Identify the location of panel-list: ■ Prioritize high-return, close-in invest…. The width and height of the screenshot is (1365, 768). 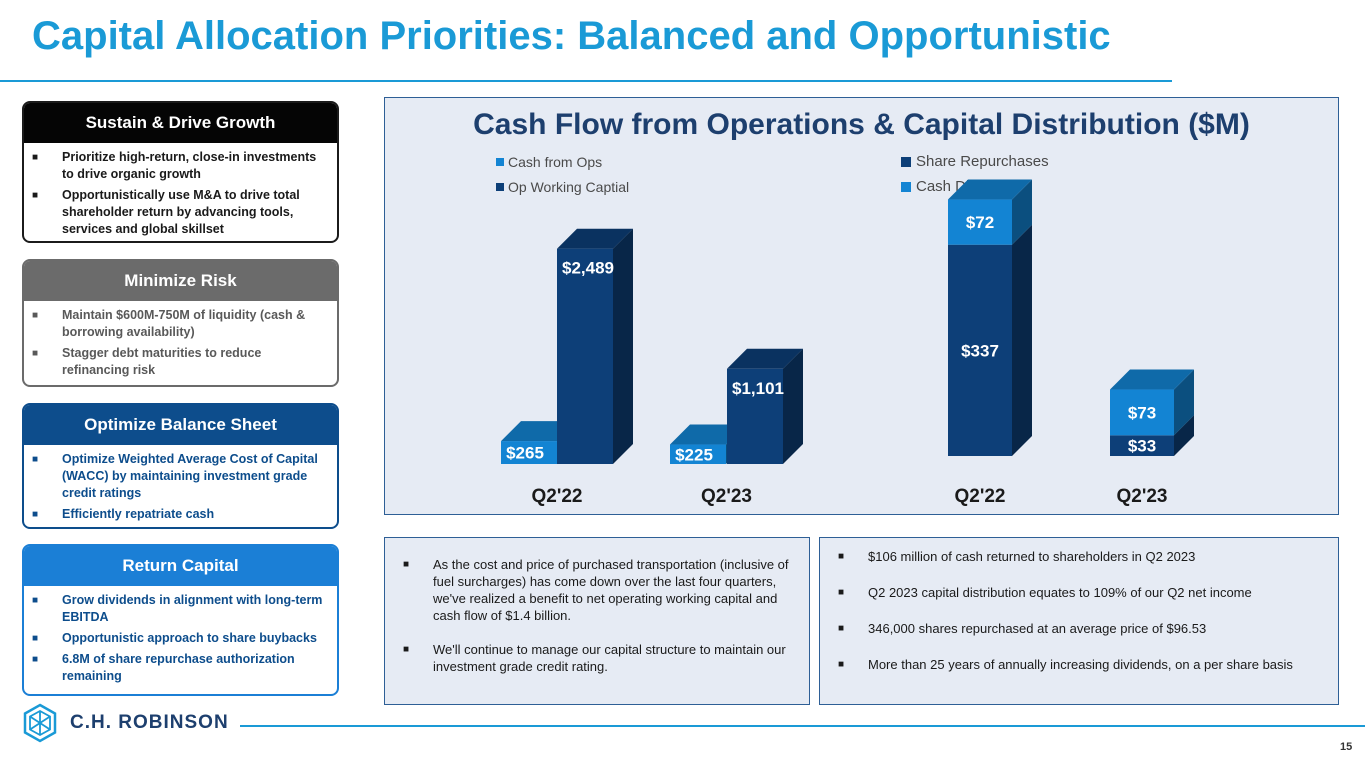
(180, 192).